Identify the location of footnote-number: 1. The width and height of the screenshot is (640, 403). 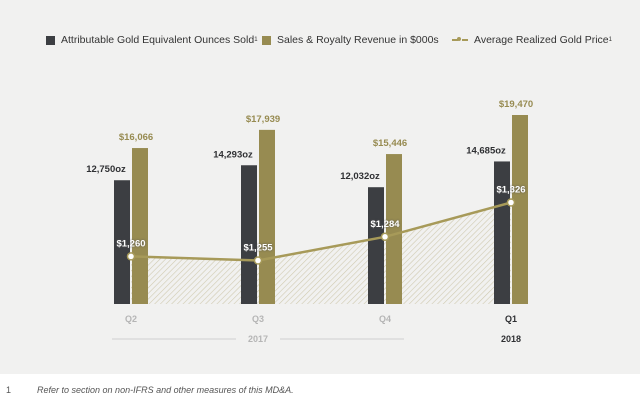
(9, 390).